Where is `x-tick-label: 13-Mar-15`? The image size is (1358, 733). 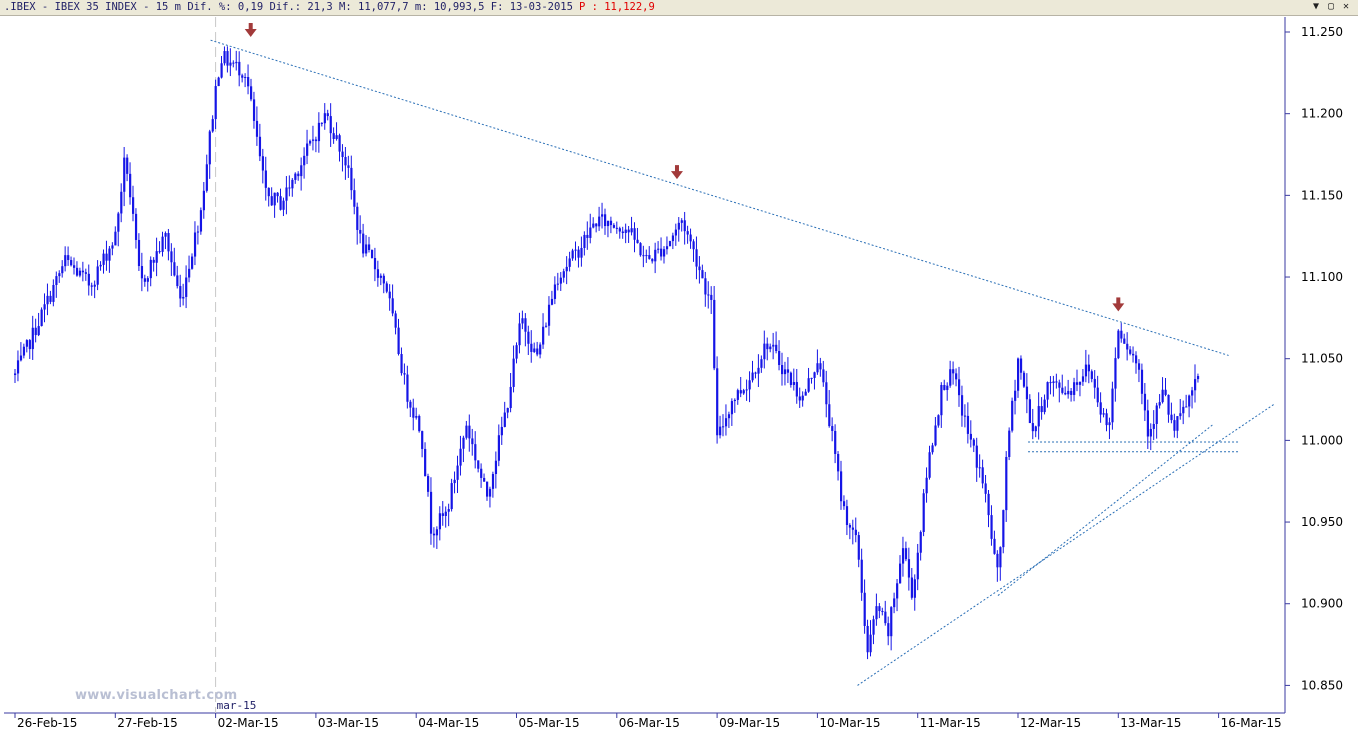 x-tick-label: 13-Mar-15 is located at coordinates (1150, 723).